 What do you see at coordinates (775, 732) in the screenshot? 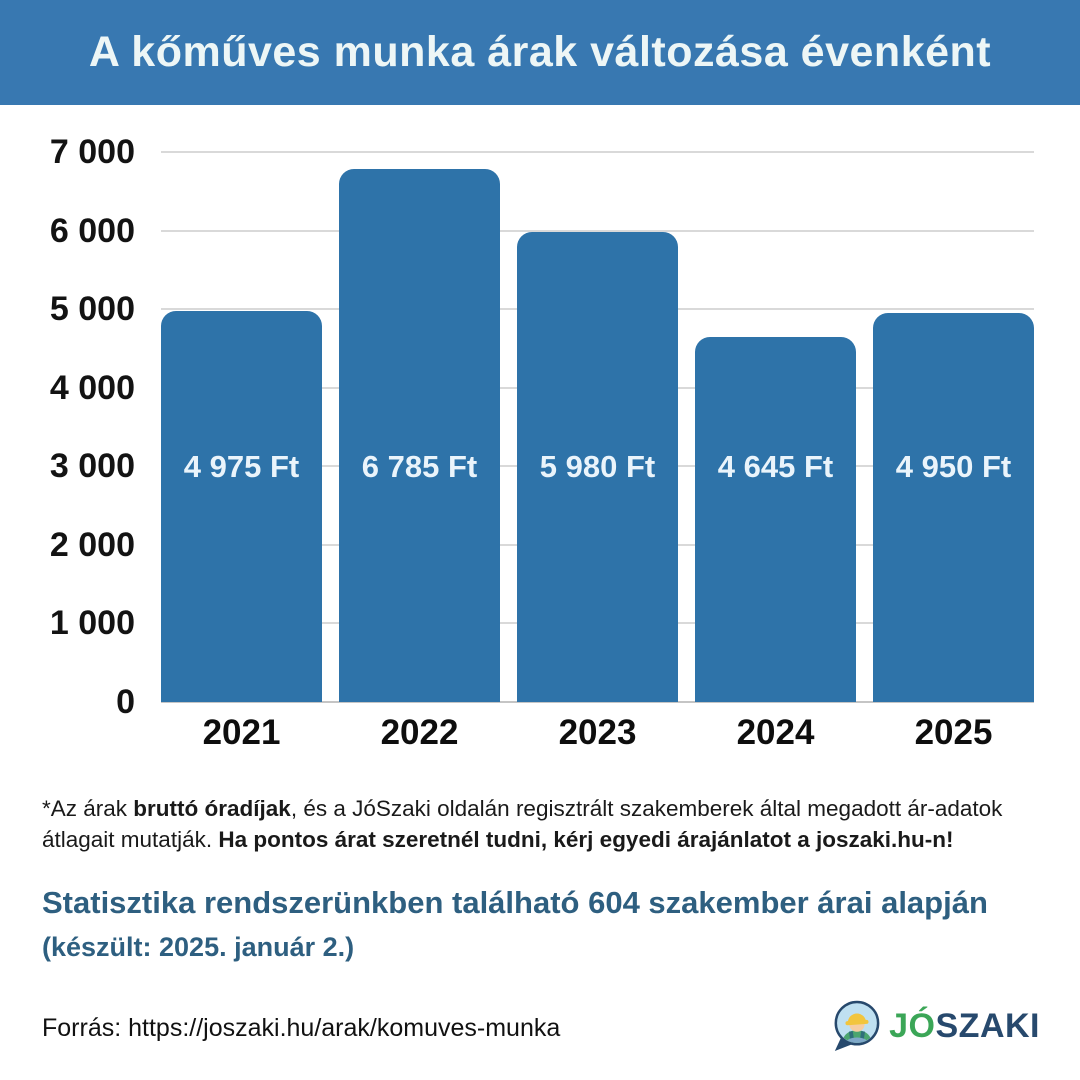
I see `x-axis-label: 2024` at bounding box center [775, 732].